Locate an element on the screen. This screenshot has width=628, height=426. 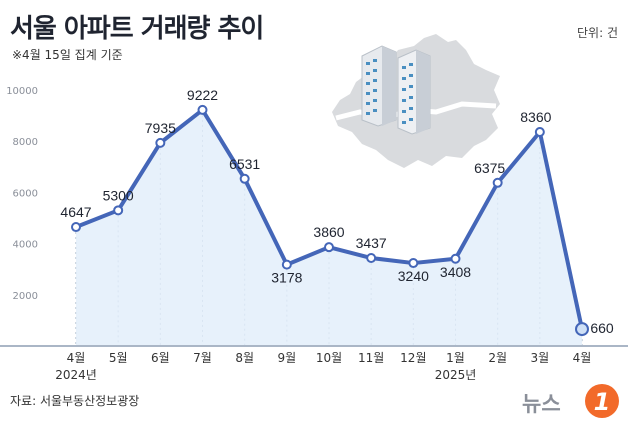
x-tick-label: 8월 is located at coordinates (244, 358).